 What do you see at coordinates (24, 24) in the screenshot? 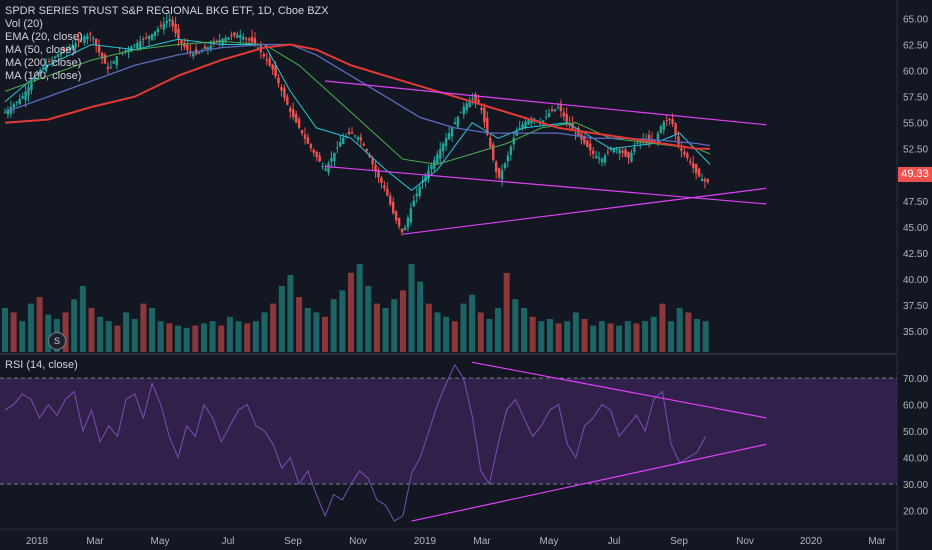
I see `indicator-vol: Vol (20)` at bounding box center [24, 24].